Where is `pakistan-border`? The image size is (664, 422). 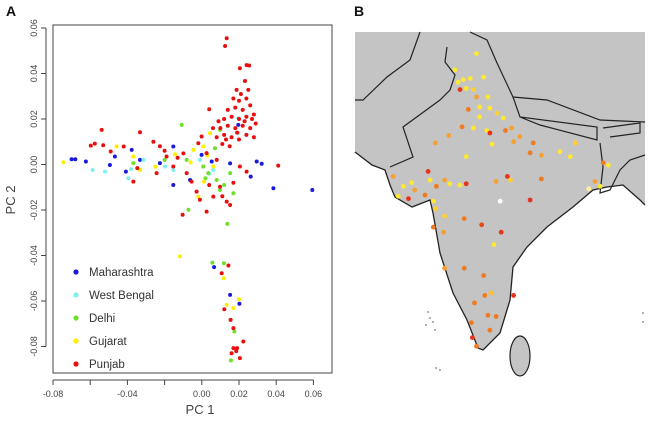 pakistan-border is located at coordinates (422, 107).